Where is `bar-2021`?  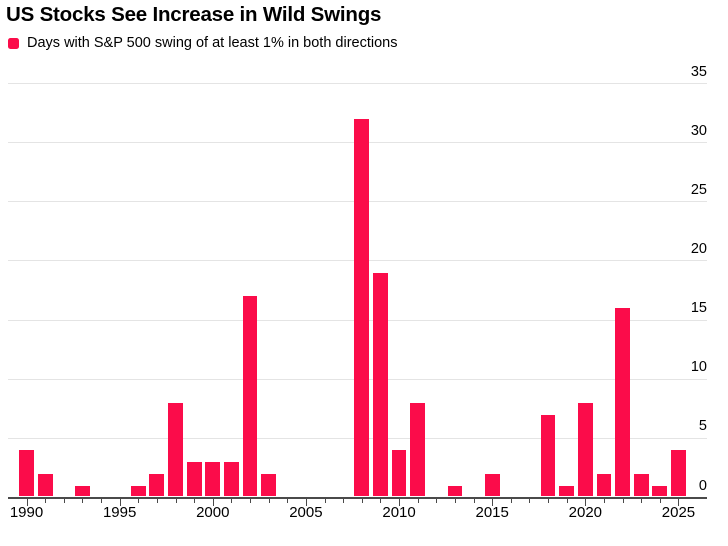 bar-2021 is located at coordinates (604, 485).